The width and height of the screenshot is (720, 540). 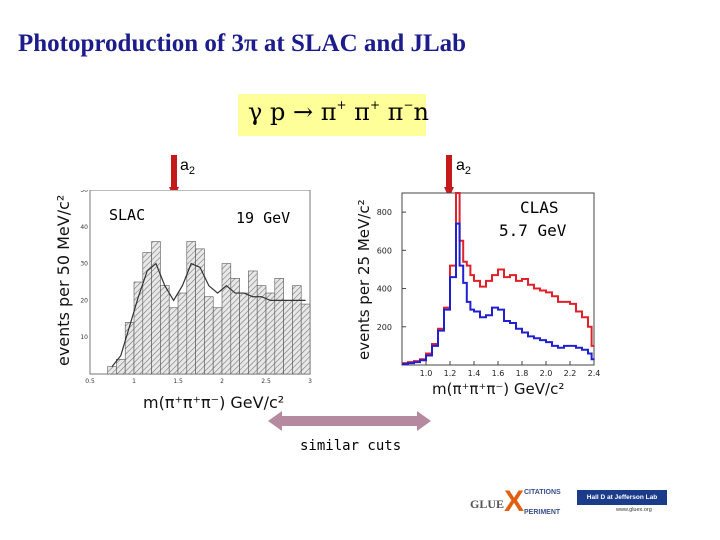 What do you see at coordinates (622, 497) in the screenshot?
I see `hall-d-banner: Hall D at Jefferson Lab` at bounding box center [622, 497].